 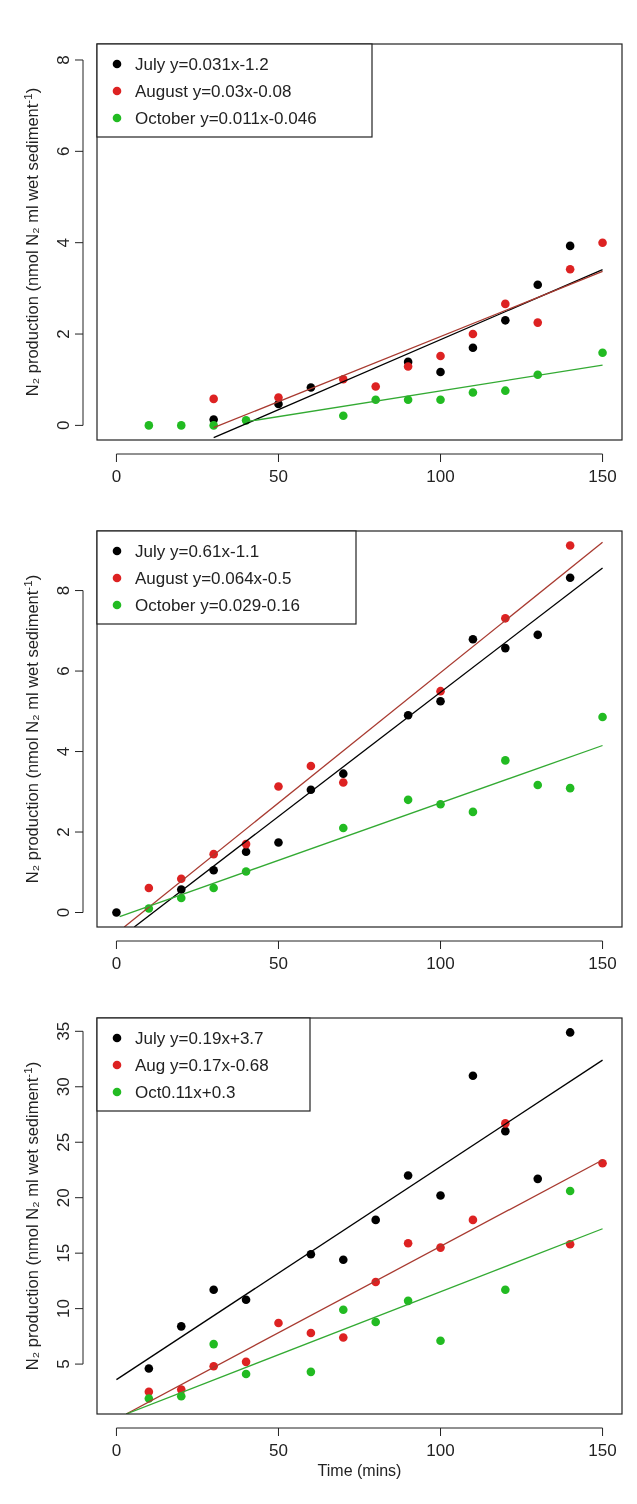 What do you see at coordinates (202, 64) in the screenshot?
I see `legend-label: July y=0.031x-1.2` at bounding box center [202, 64].